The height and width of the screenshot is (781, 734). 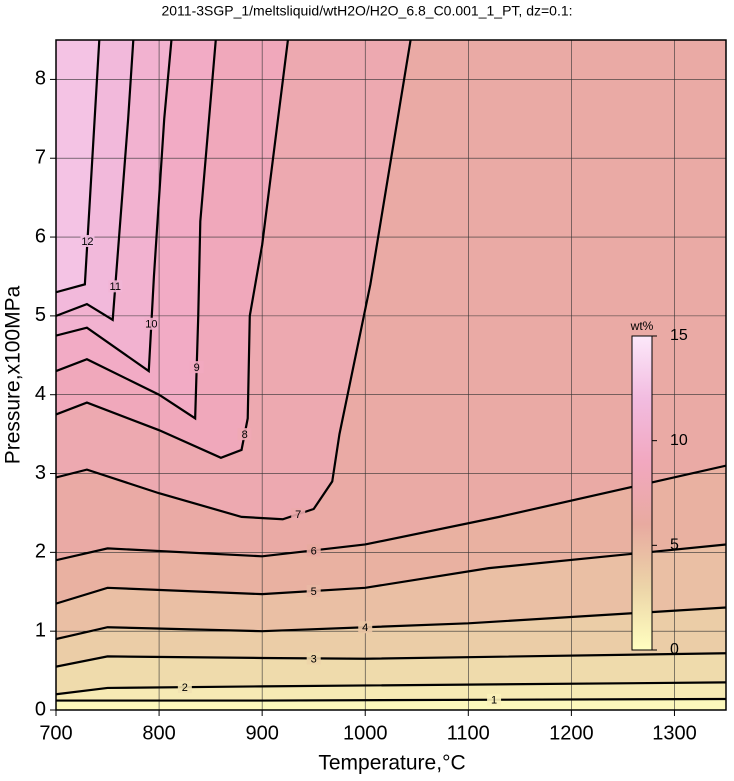 I want to click on y-tick-label: 1, so click(x=40, y=630).